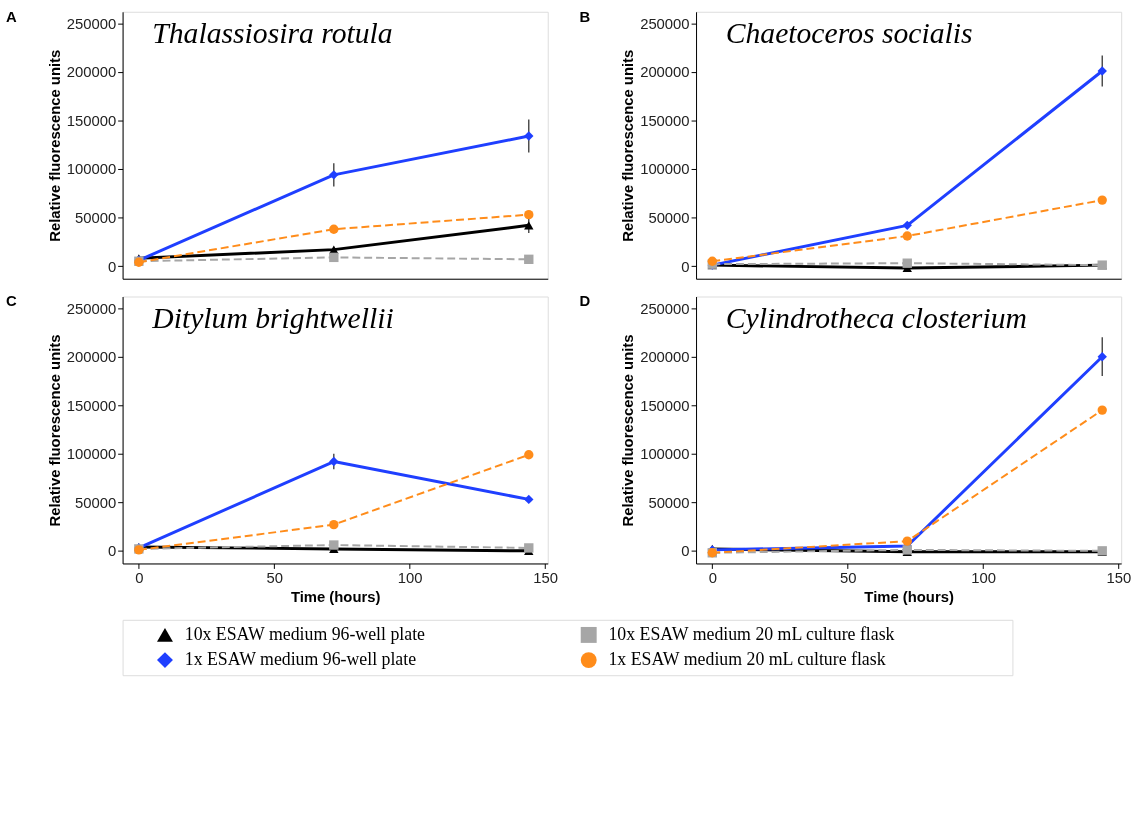  What do you see at coordinates (272, 318) in the screenshot?
I see `chart-title: Ditylum brightwellii` at bounding box center [272, 318].